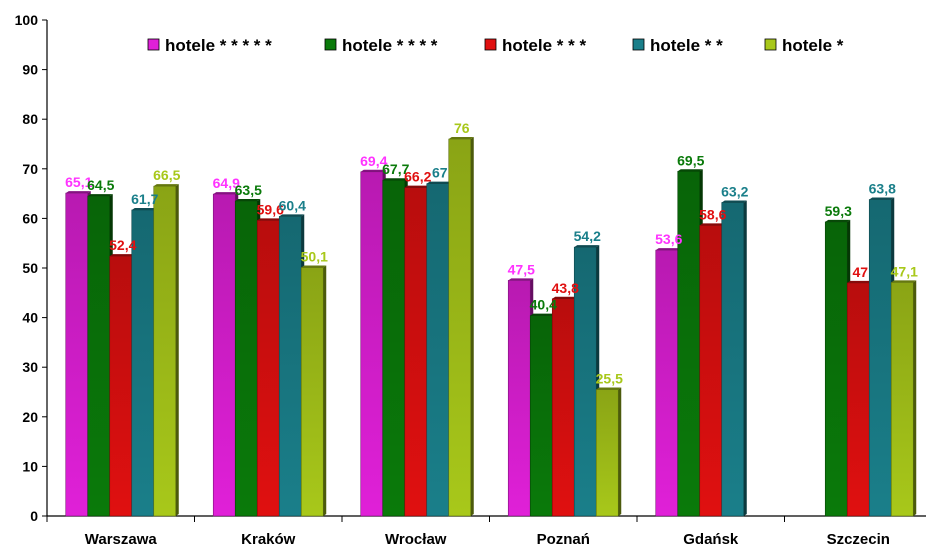 The image size is (926, 553). I want to click on y-tick-label: 0, so click(34, 516).